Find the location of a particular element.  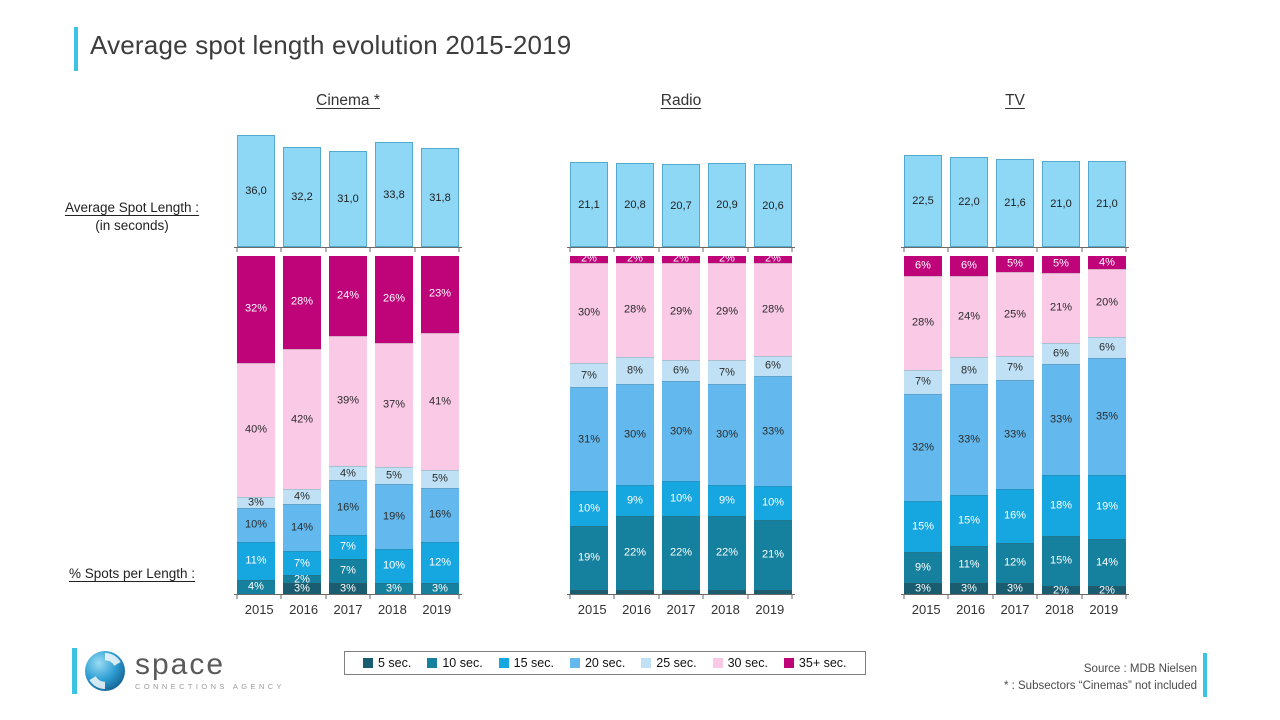

avg-bar-2019: 31,8 is located at coordinates (440, 197).